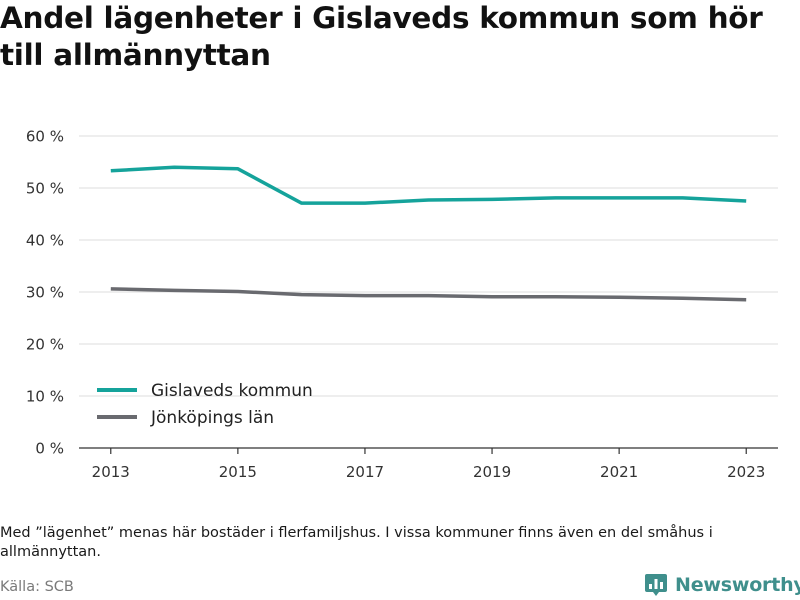 The width and height of the screenshot is (800, 600). I want to click on brand-logo: Newsworthy, so click(722, 585).